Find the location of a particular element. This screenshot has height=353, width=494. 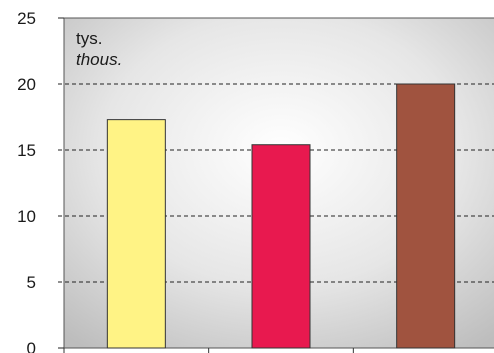

unit-label-primary: tys. is located at coordinates (89, 38).